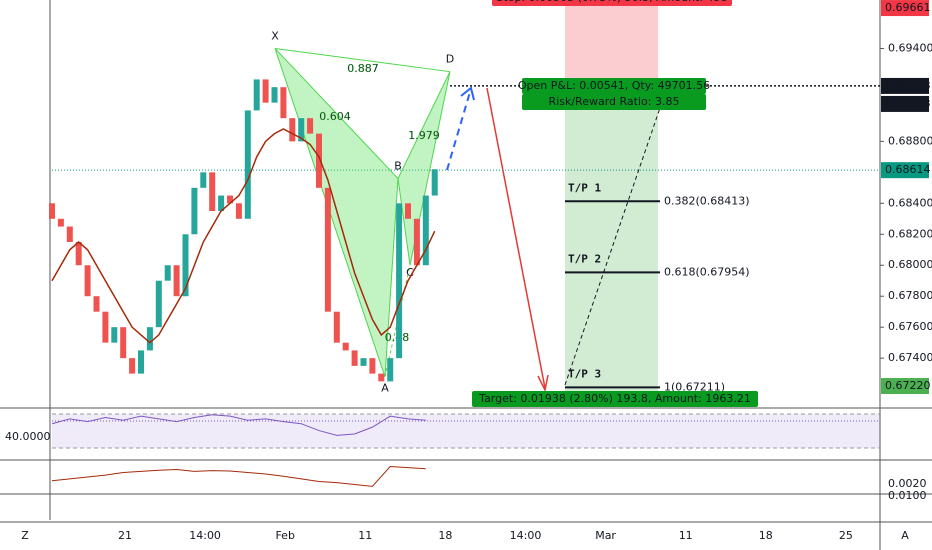 The height and width of the screenshot is (550, 932). I want to click on stop-label-box, so click(612, 3).